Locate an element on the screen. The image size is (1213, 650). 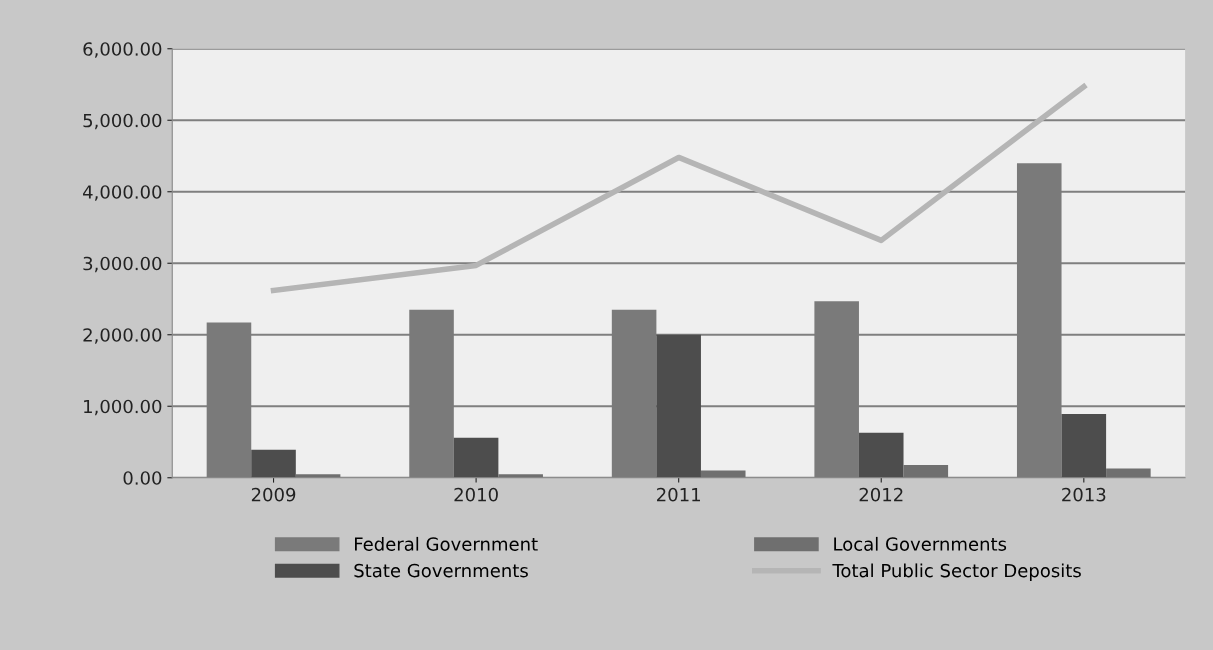
x-tick-label: 2013 is located at coordinates (1084, 494).